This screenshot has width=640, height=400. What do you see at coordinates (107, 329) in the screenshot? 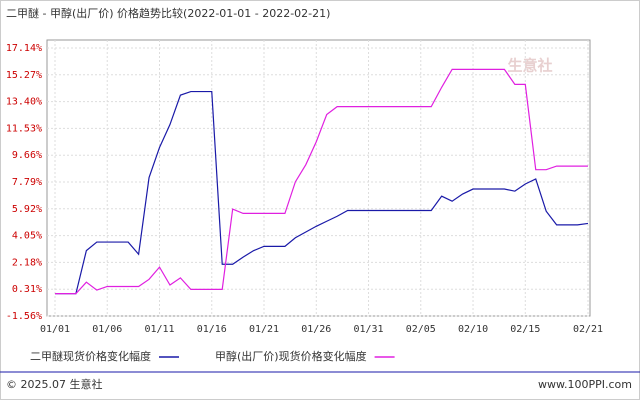
I see `x-tick-label: 01/06` at bounding box center [107, 329].